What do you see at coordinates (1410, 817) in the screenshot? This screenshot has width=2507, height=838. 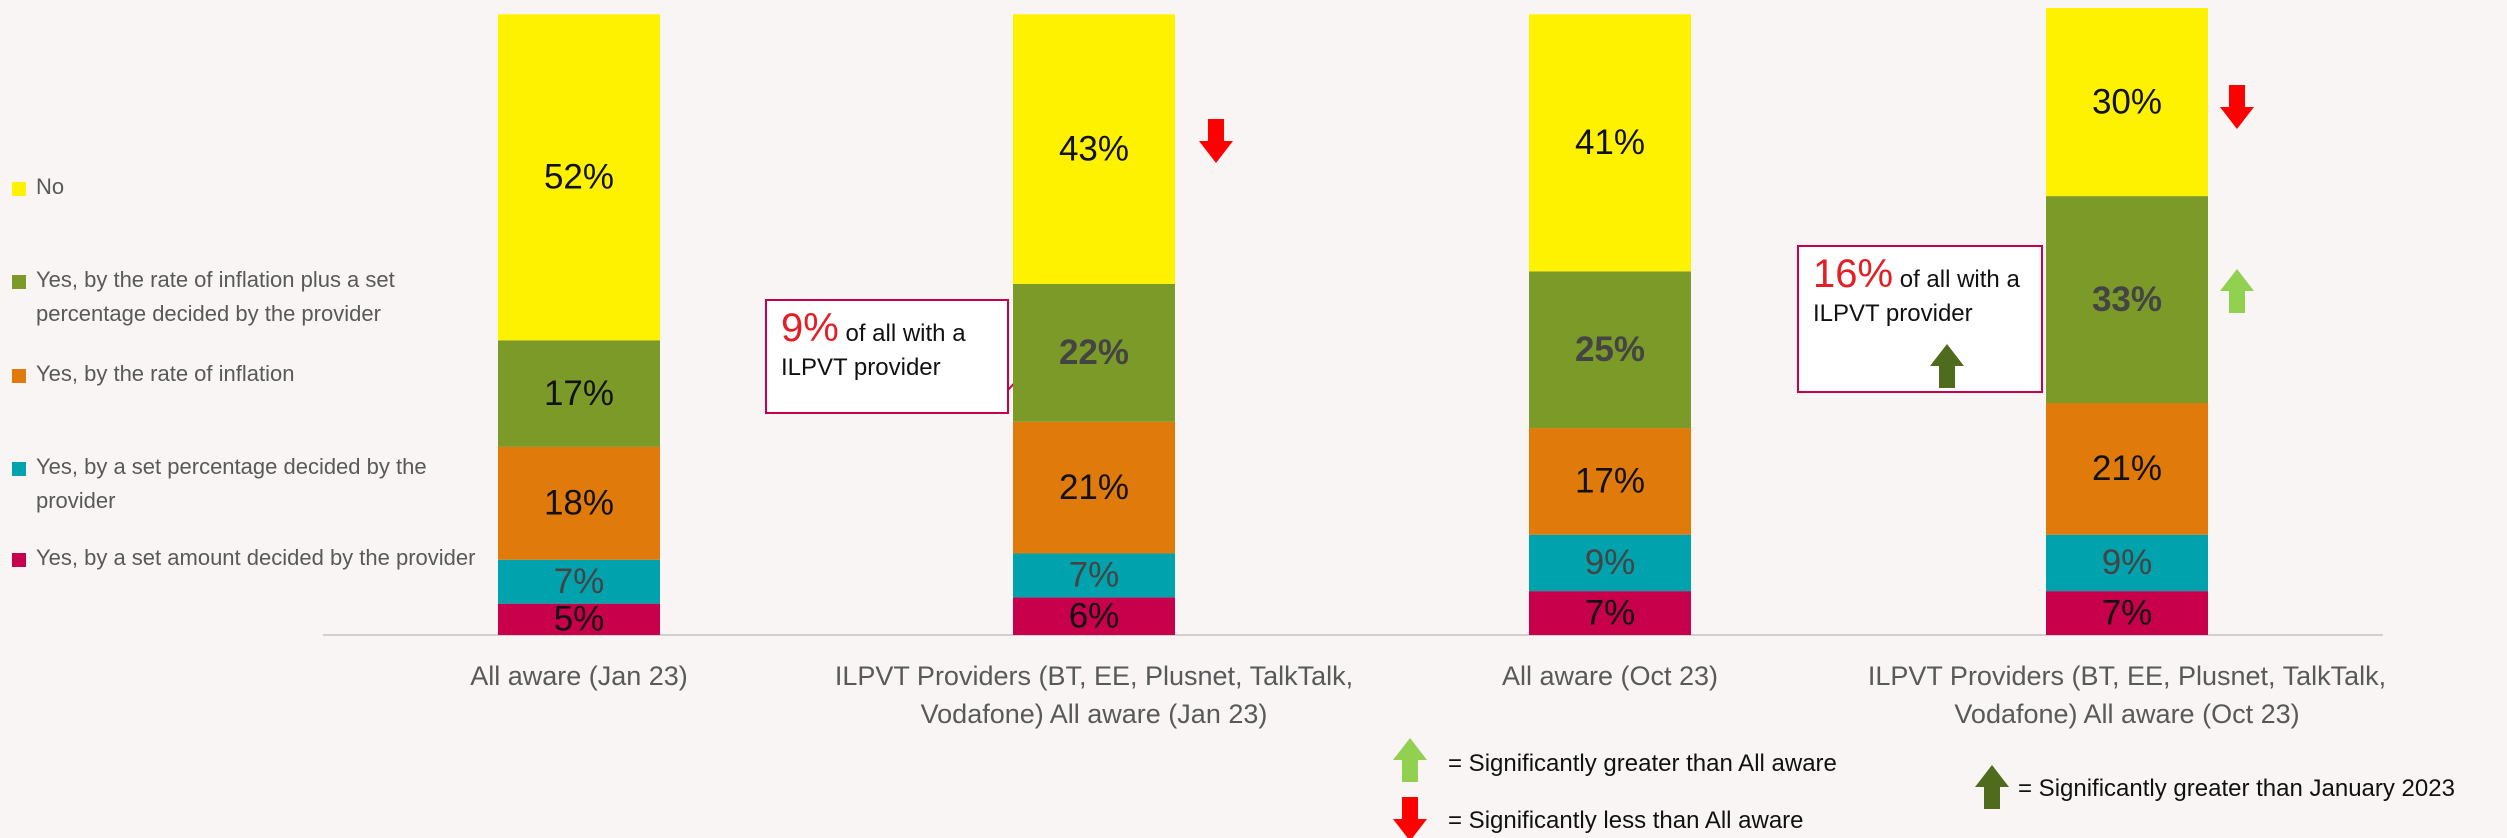 I see `key-down-arrow` at bounding box center [1410, 817].